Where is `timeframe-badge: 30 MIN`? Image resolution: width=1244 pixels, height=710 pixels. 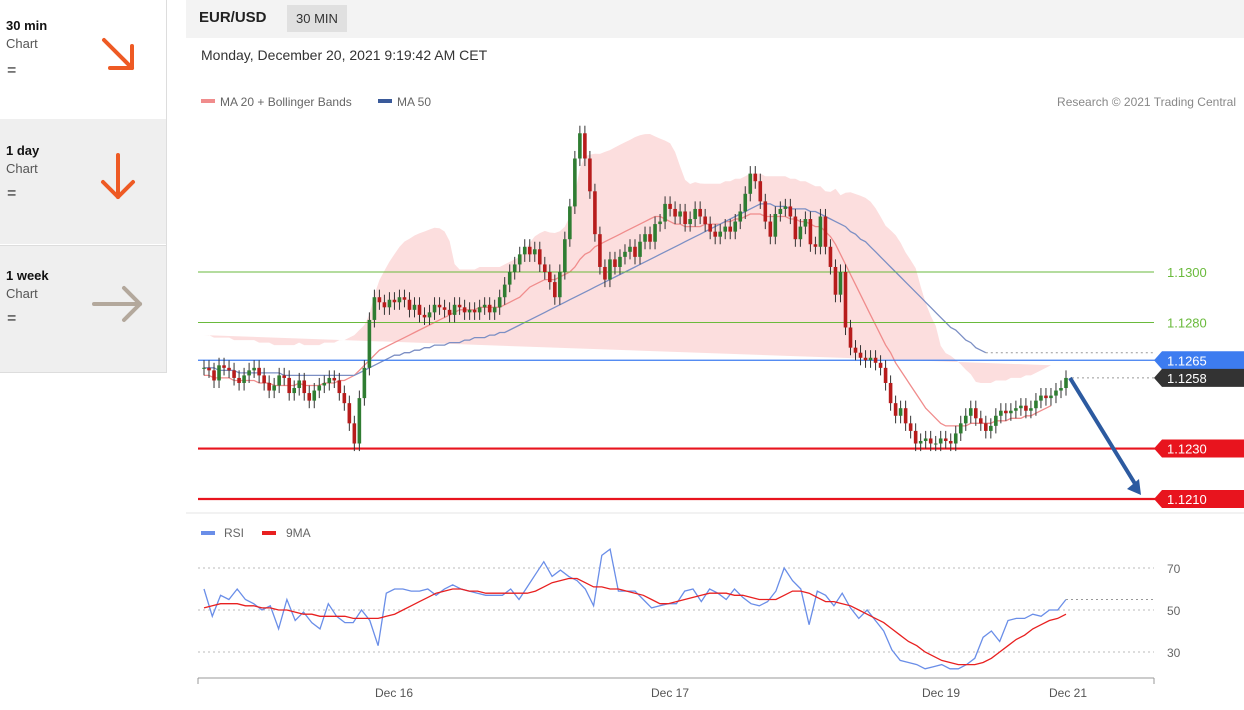
timeframe-badge: 30 MIN is located at coordinates (317, 18).